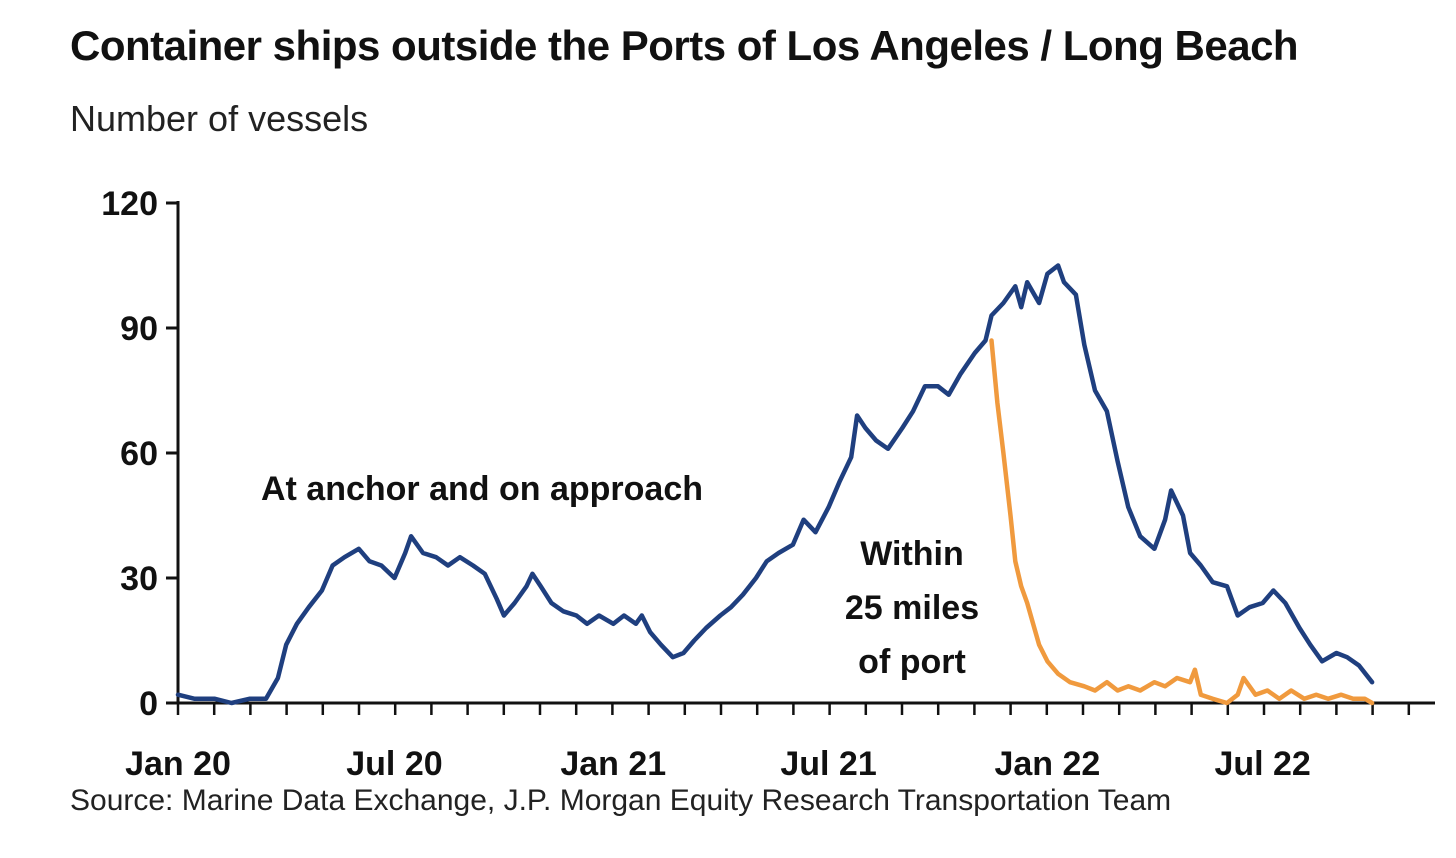  I want to click on annotation-line: At anchor and on approach, so click(482, 489).